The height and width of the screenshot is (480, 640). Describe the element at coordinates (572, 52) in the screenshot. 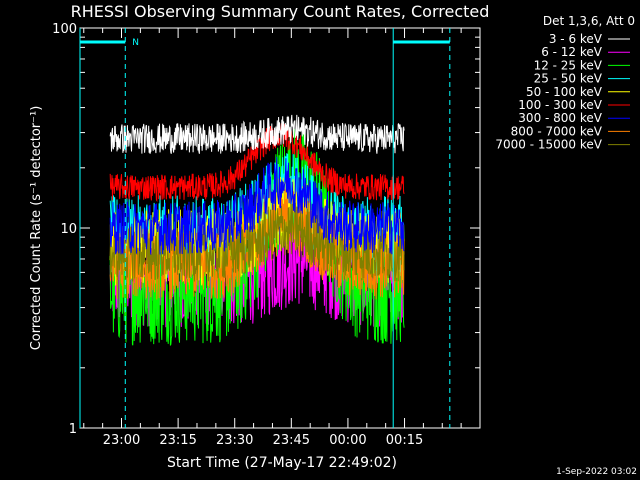

I see `legend-label-1: 6 - 12 keV` at that location.